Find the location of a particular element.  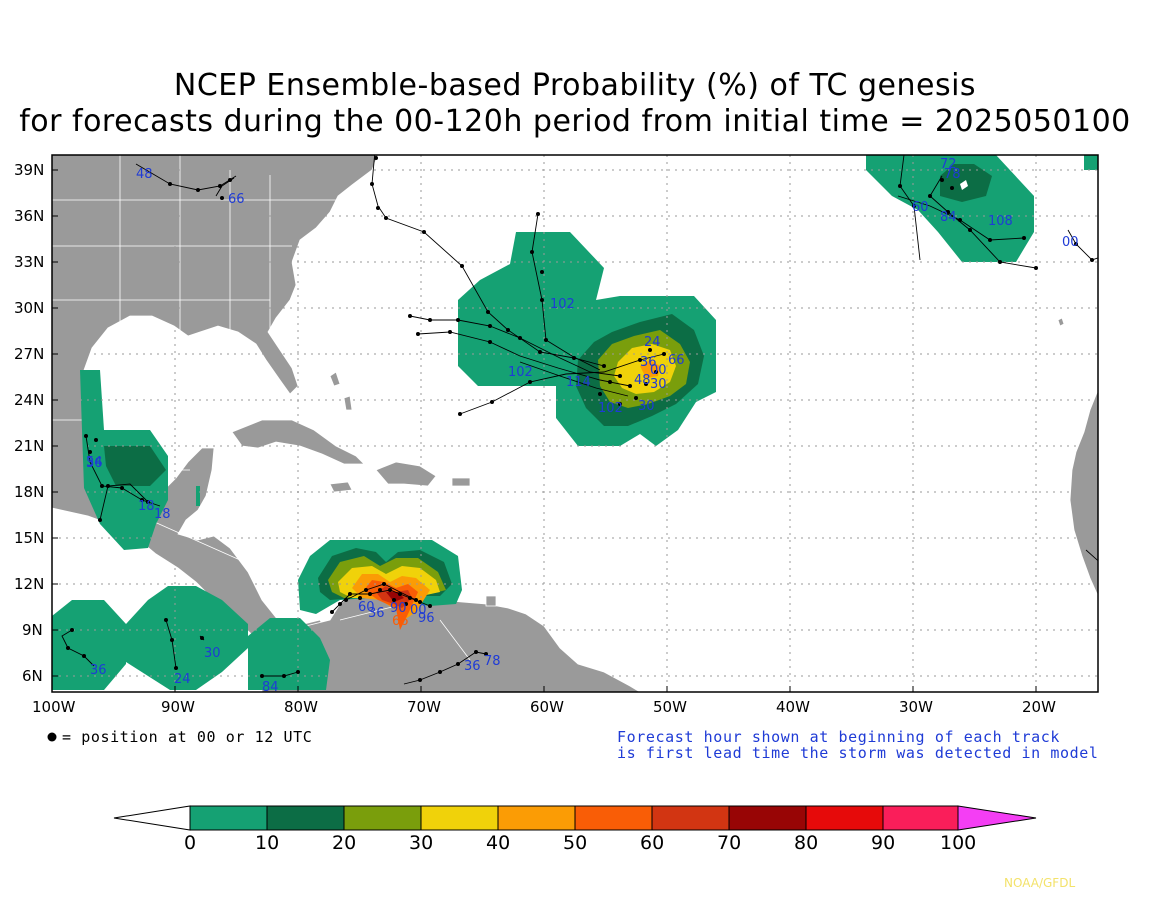

lat-label: 18N is located at coordinates (29, 492).